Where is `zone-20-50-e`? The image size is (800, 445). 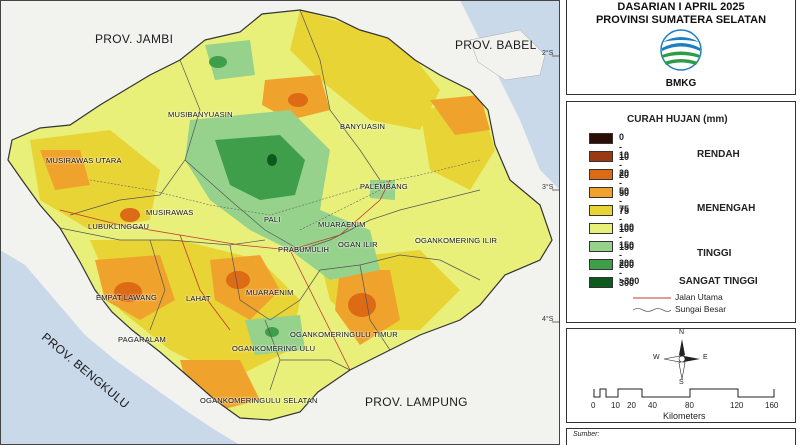 zone-20-50-e is located at coordinates (130, 215).